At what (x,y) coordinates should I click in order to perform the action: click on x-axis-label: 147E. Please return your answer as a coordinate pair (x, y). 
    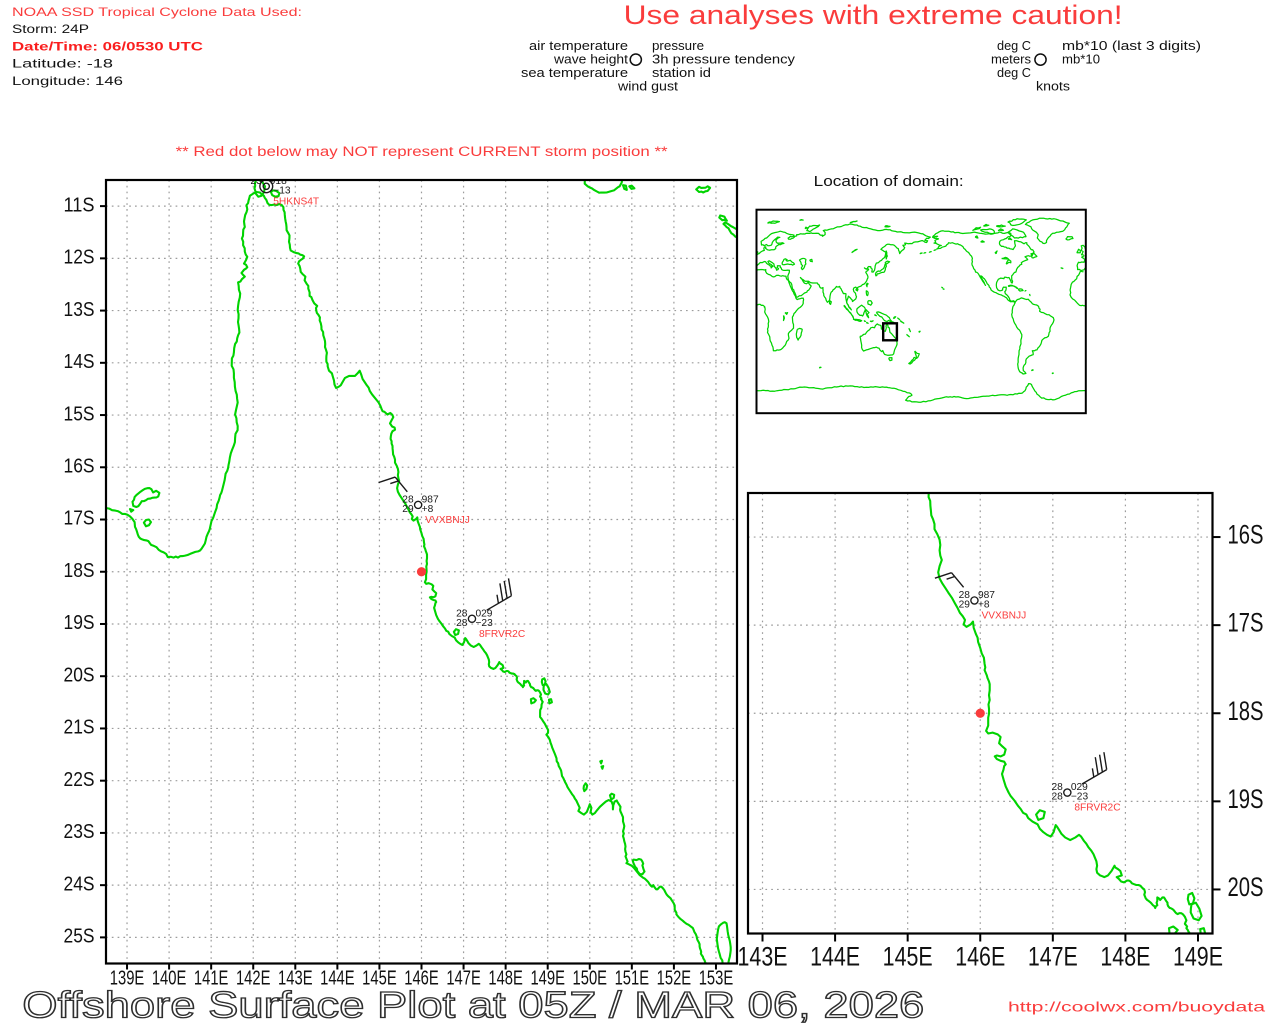
    Looking at the image, I should click on (463, 979).